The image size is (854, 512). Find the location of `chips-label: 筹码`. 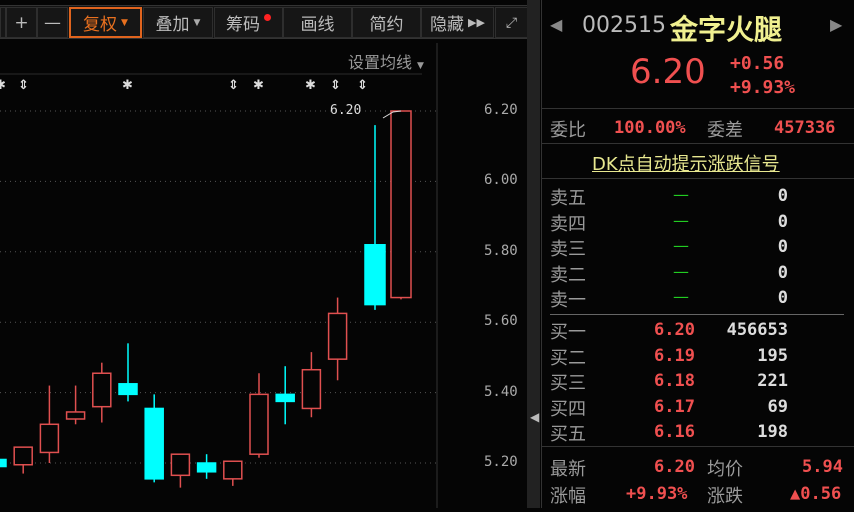

chips-label: 筹码 is located at coordinates (243, 25).